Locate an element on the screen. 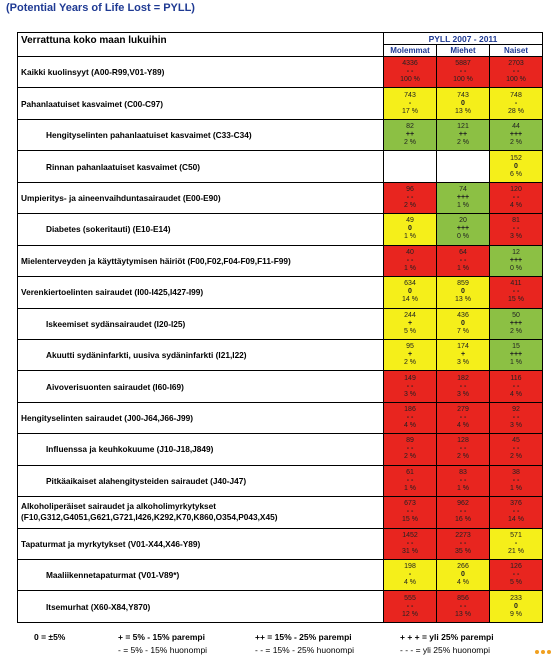 Image resolution: width=557 pixels, height=660 pixels. cell-value: 152 is located at coordinates (516, 158).